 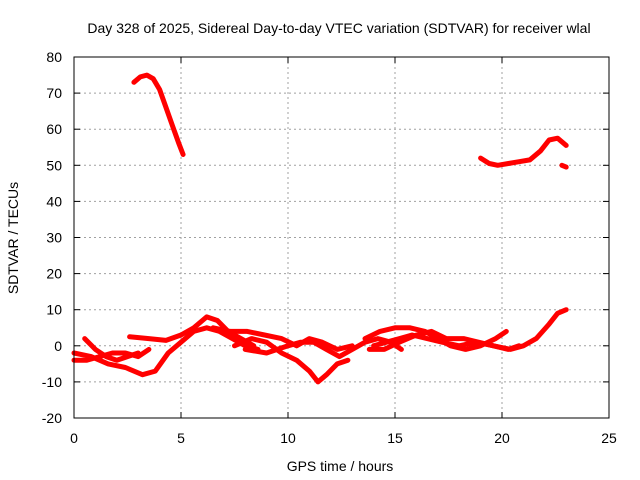 I want to click on y-tick-label: 0, so click(x=58, y=346).